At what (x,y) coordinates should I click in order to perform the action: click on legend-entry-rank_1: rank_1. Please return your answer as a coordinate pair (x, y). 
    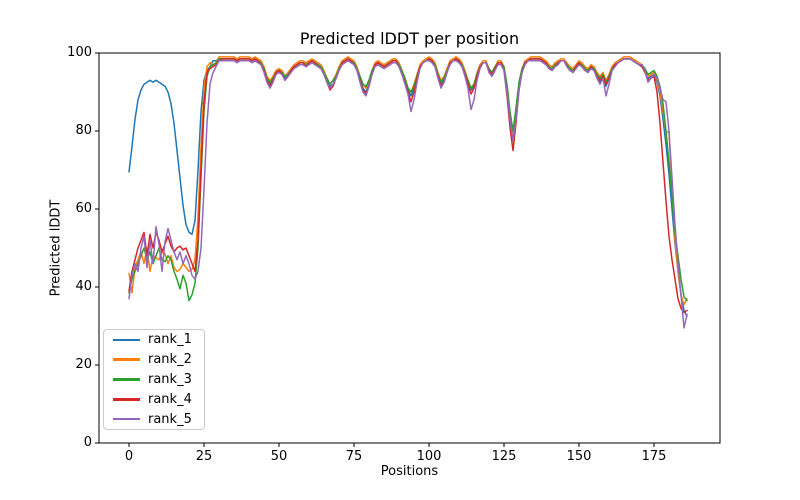
    Looking at the image, I should click on (154, 340).